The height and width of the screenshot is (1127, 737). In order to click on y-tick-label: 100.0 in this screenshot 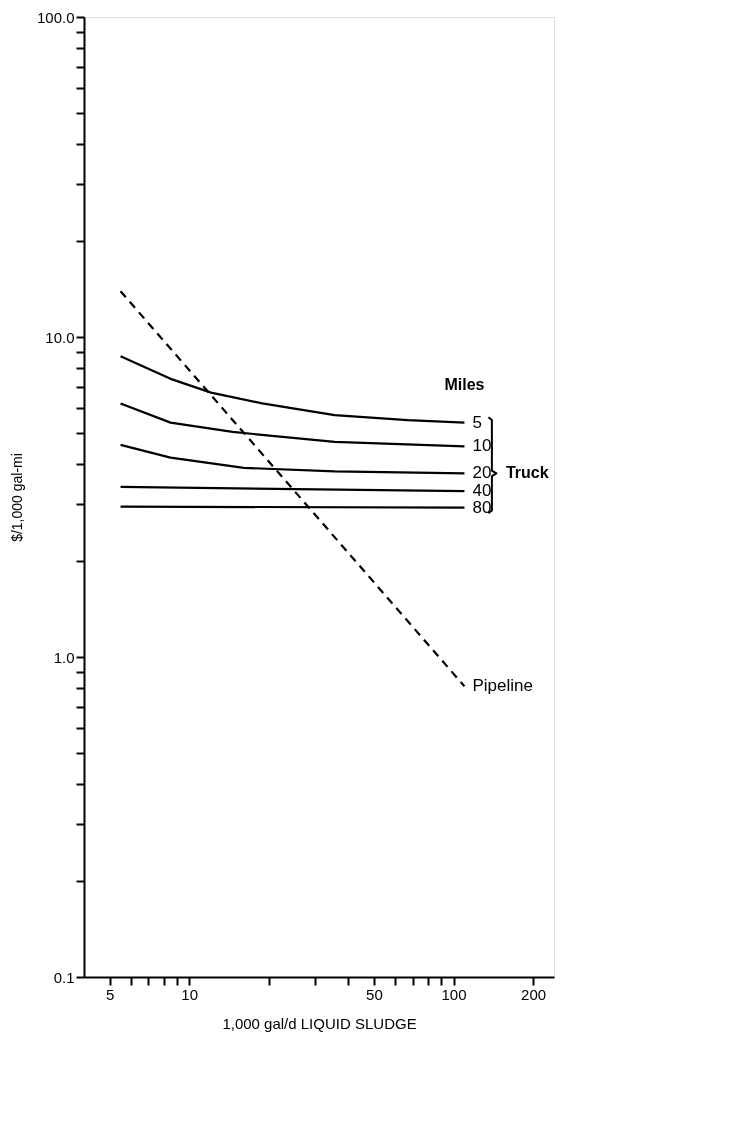, I will do `click(55, 17)`.